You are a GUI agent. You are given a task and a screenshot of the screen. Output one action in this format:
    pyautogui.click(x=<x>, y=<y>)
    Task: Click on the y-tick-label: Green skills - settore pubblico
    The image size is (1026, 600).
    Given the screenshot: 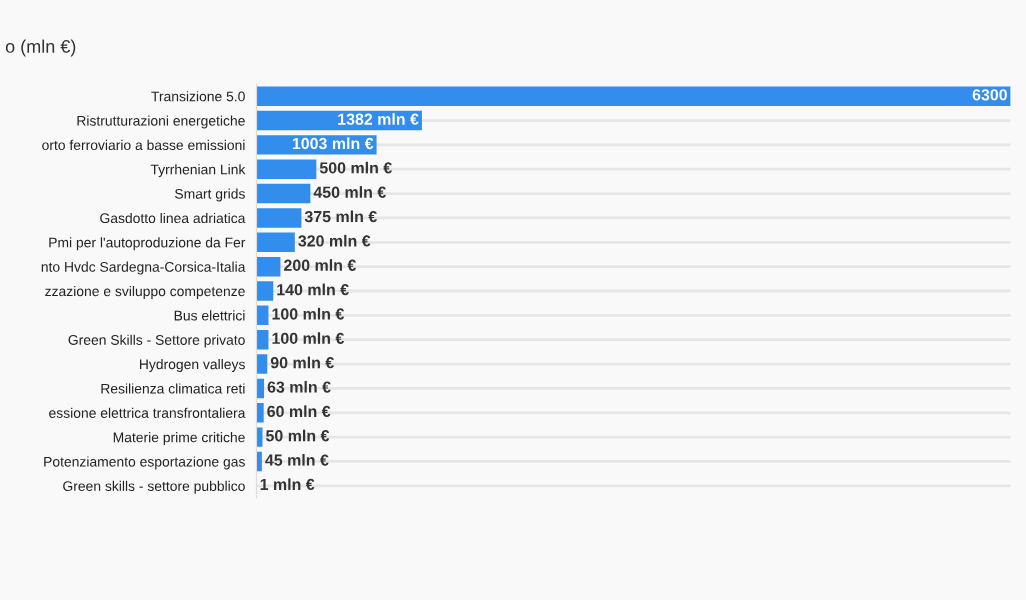 What is the action you would take?
    pyautogui.click(x=154, y=487)
    